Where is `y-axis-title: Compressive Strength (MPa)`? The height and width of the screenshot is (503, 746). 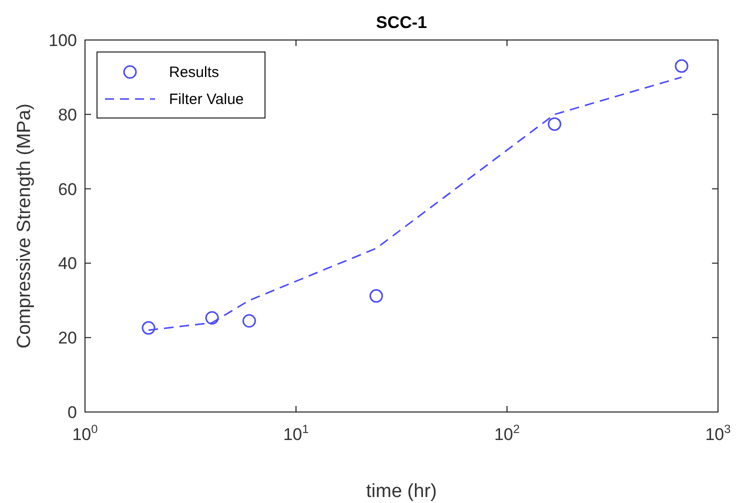
y-axis-title: Compressive Strength (MPa) is located at coordinates (24, 226).